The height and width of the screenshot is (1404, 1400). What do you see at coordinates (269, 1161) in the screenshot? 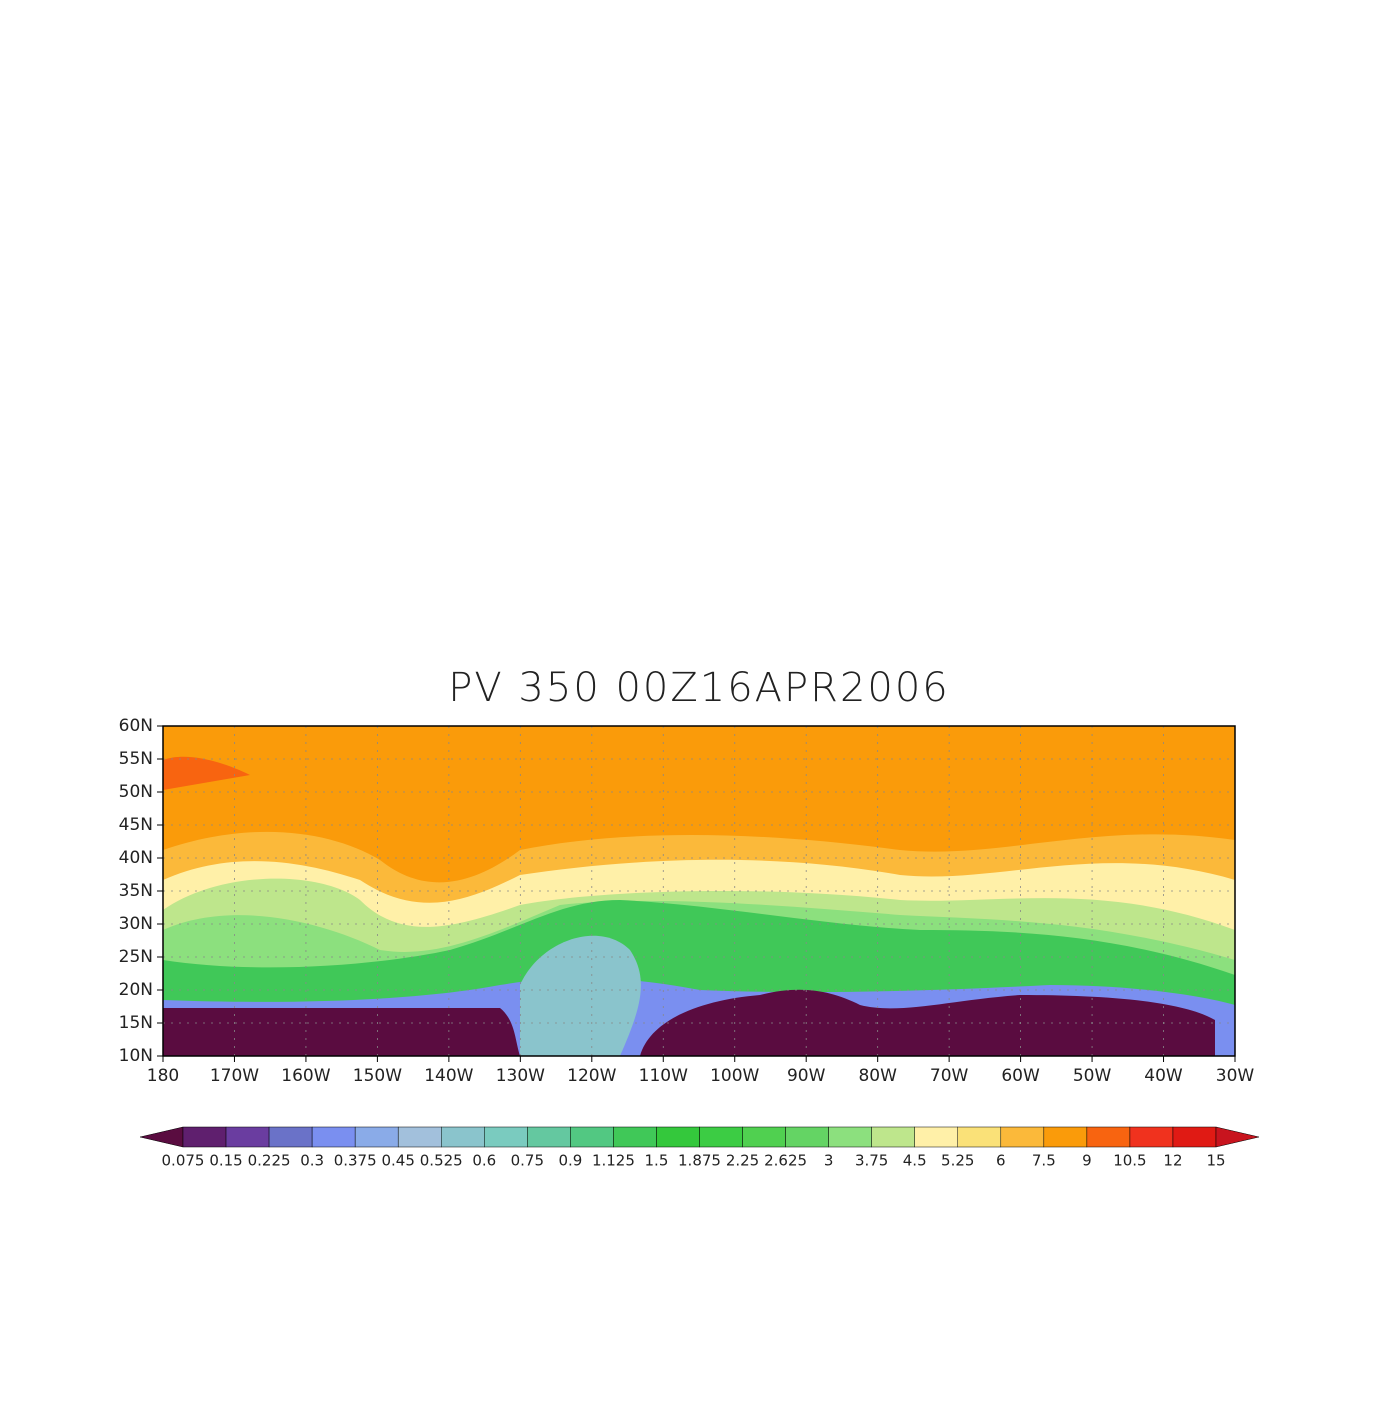
I see `colorbar-label: 0.225` at bounding box center [269, 1161].